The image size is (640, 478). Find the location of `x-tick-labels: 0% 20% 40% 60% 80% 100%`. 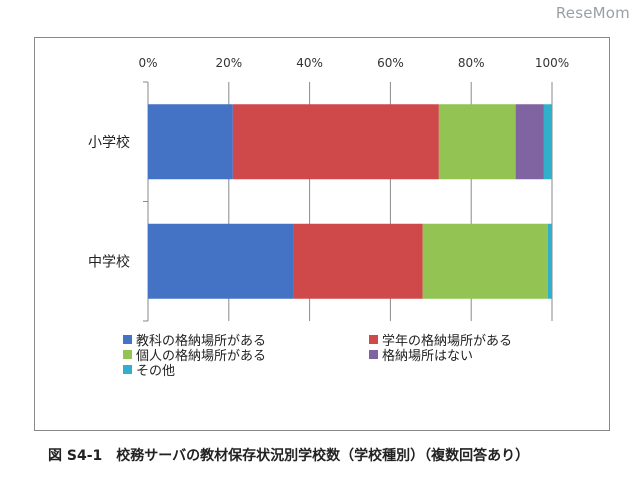

x-tick-labels: 0% 20% 40% 60% 80% 100% is located at coordinates (353, 63).